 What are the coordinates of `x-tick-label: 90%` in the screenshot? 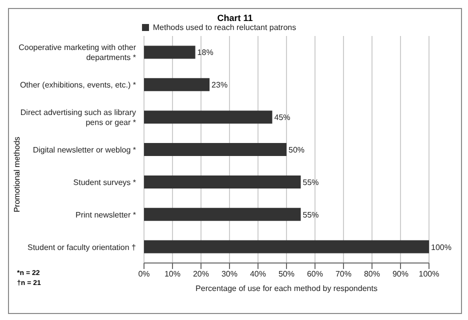 It's located at (400, 274).